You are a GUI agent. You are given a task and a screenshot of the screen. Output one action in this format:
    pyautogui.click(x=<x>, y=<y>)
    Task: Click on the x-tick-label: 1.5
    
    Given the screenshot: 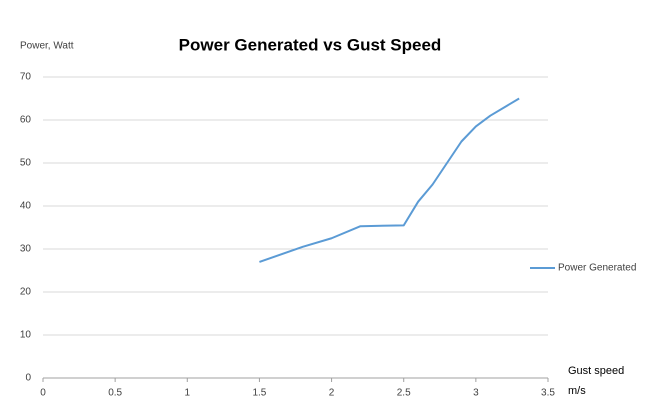 What is the action you would take?
    pyautogui.click(x=259, y=393)
    